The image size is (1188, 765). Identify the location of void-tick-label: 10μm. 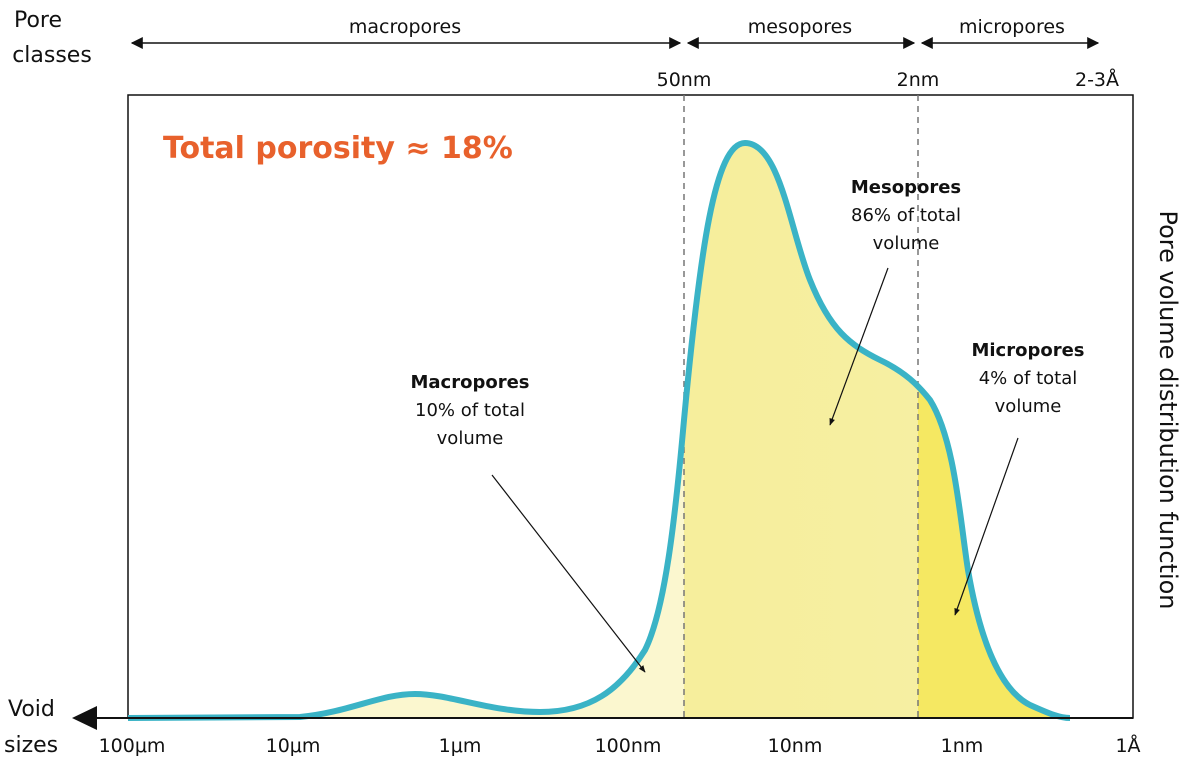
(293, 746).